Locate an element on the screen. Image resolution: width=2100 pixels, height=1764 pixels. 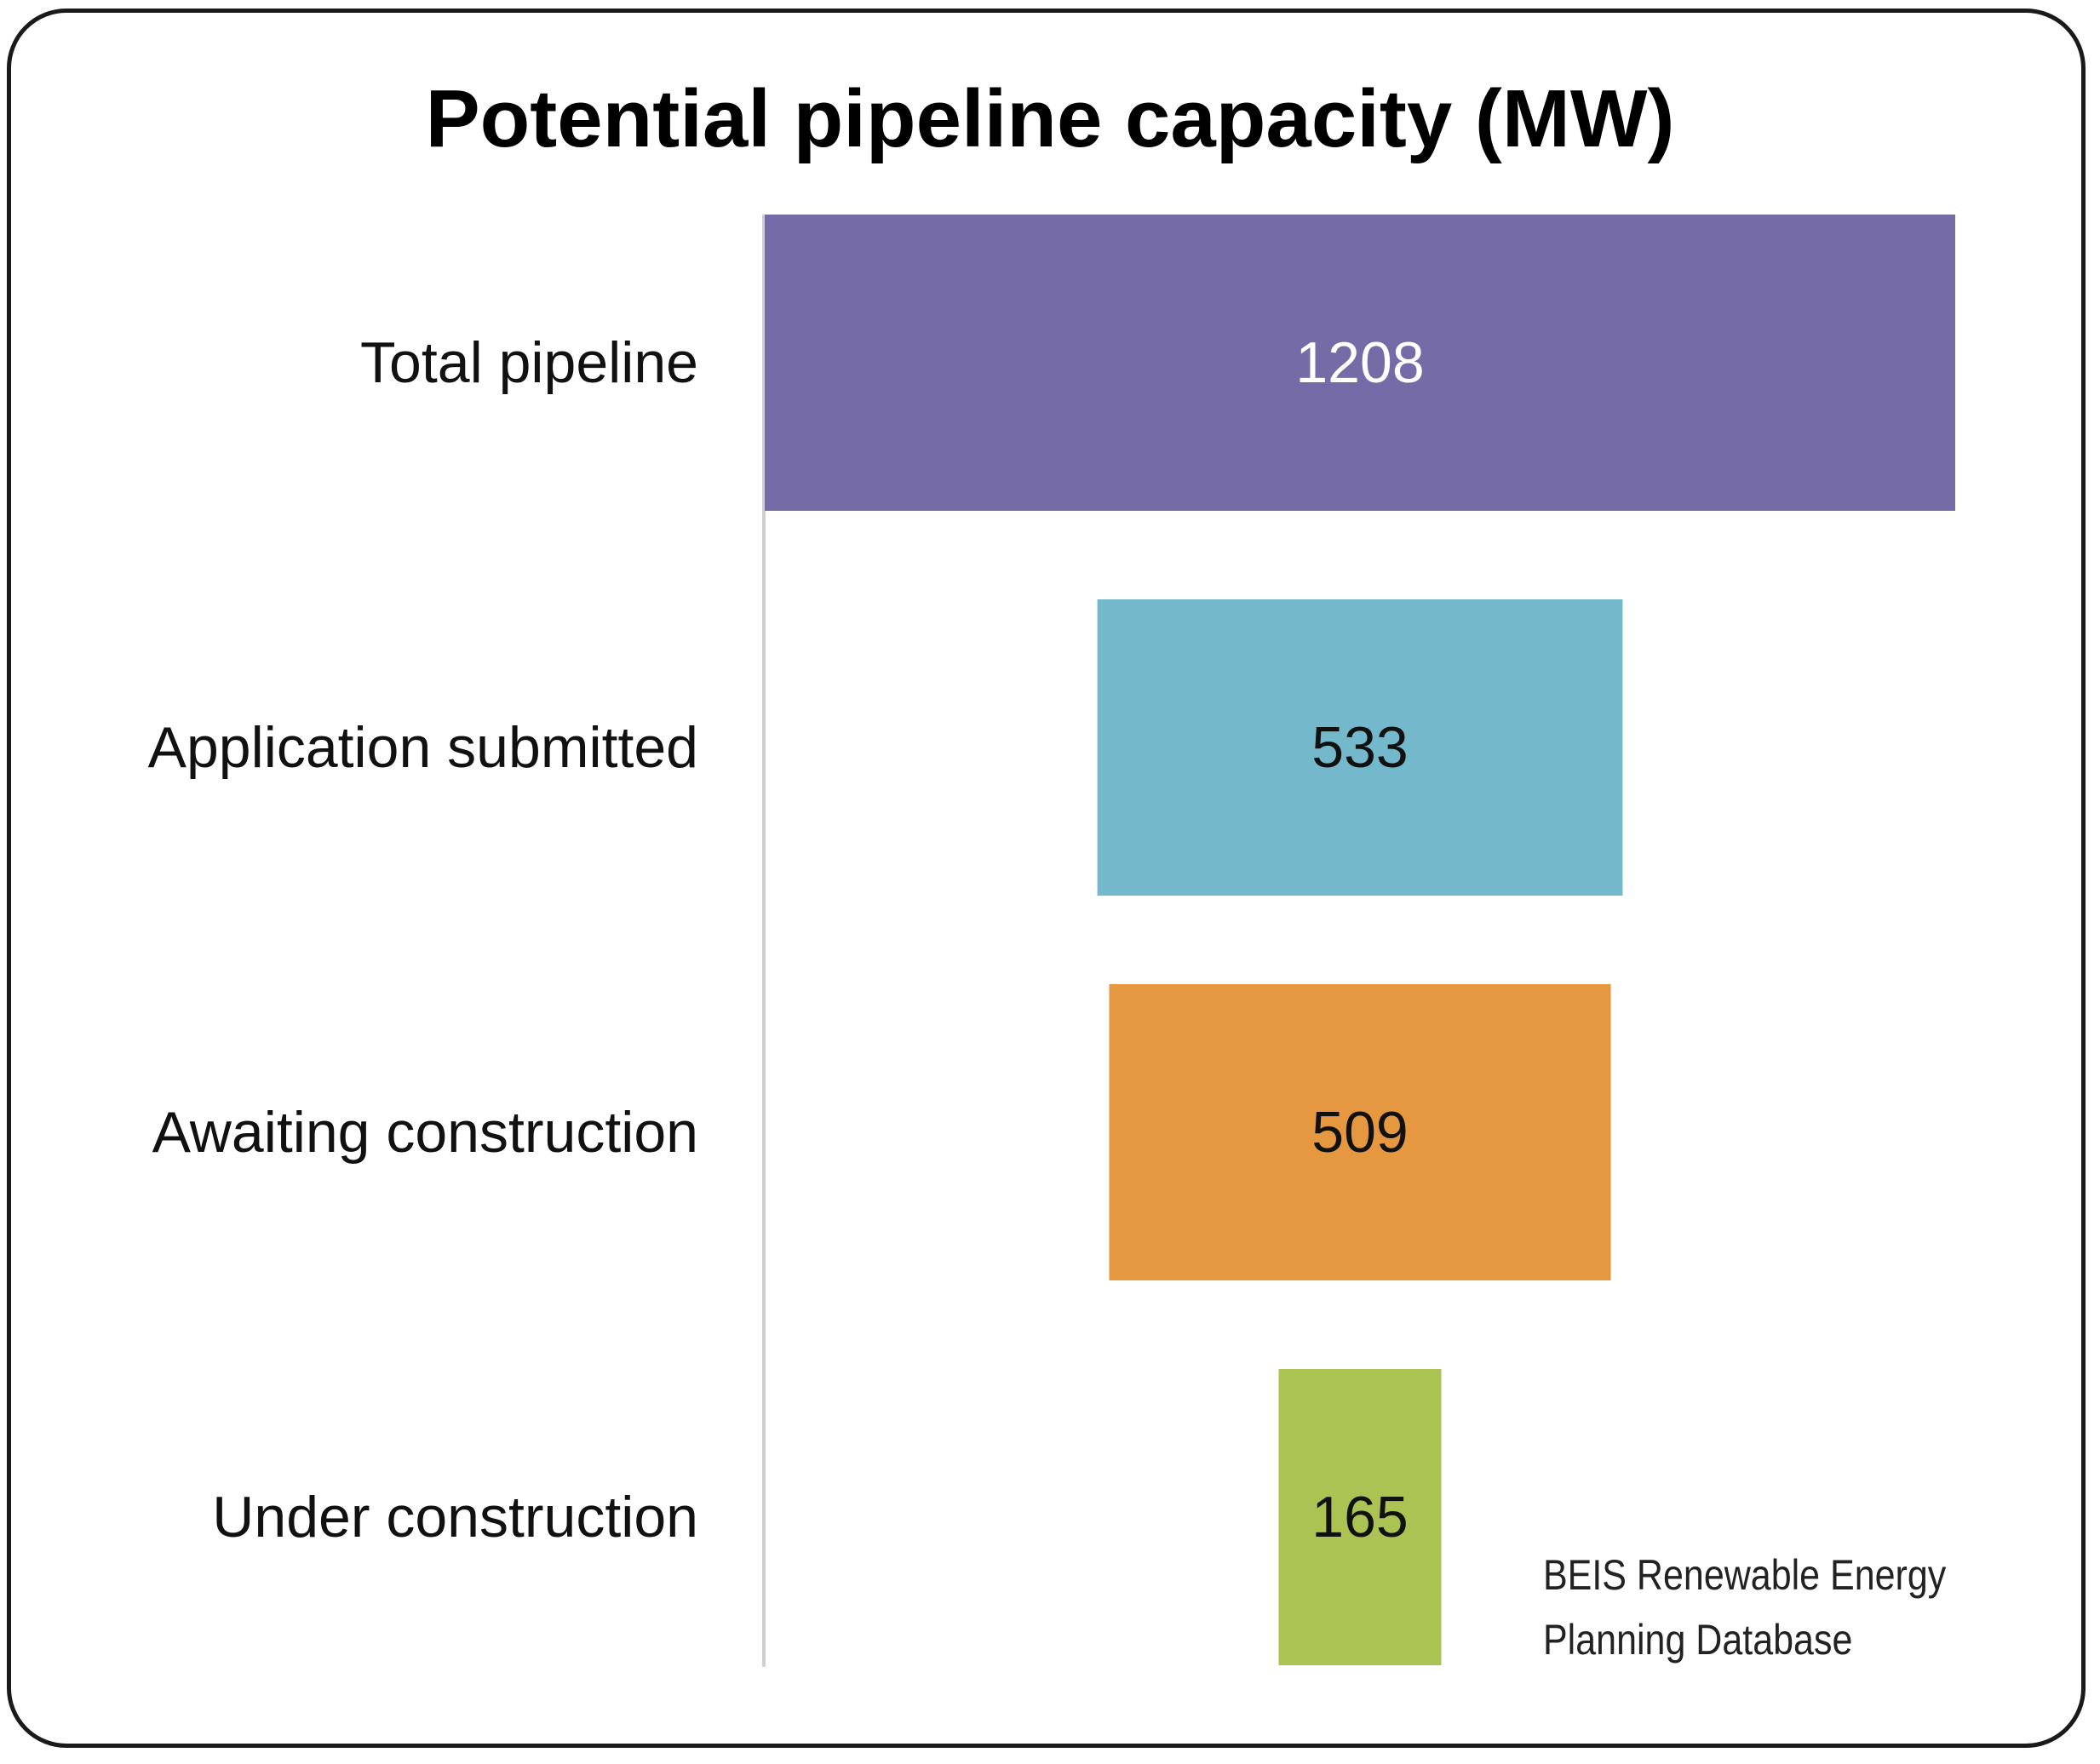
category-label-under-construction: Under construction is located at coordinates (455, 1517).